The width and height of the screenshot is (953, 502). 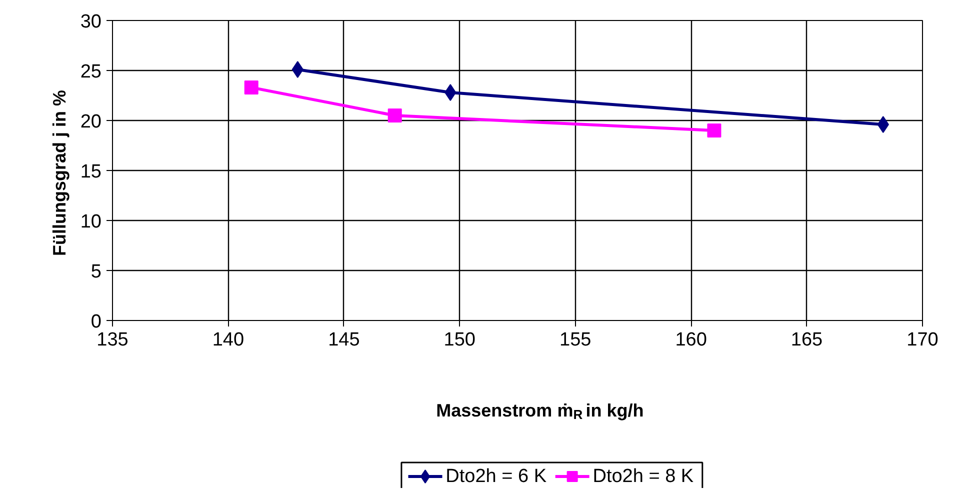 What do you see at coordinates (806, 340) in the screenshot?
I see `x-tick-label: 165` at bounding box center [806, 340].